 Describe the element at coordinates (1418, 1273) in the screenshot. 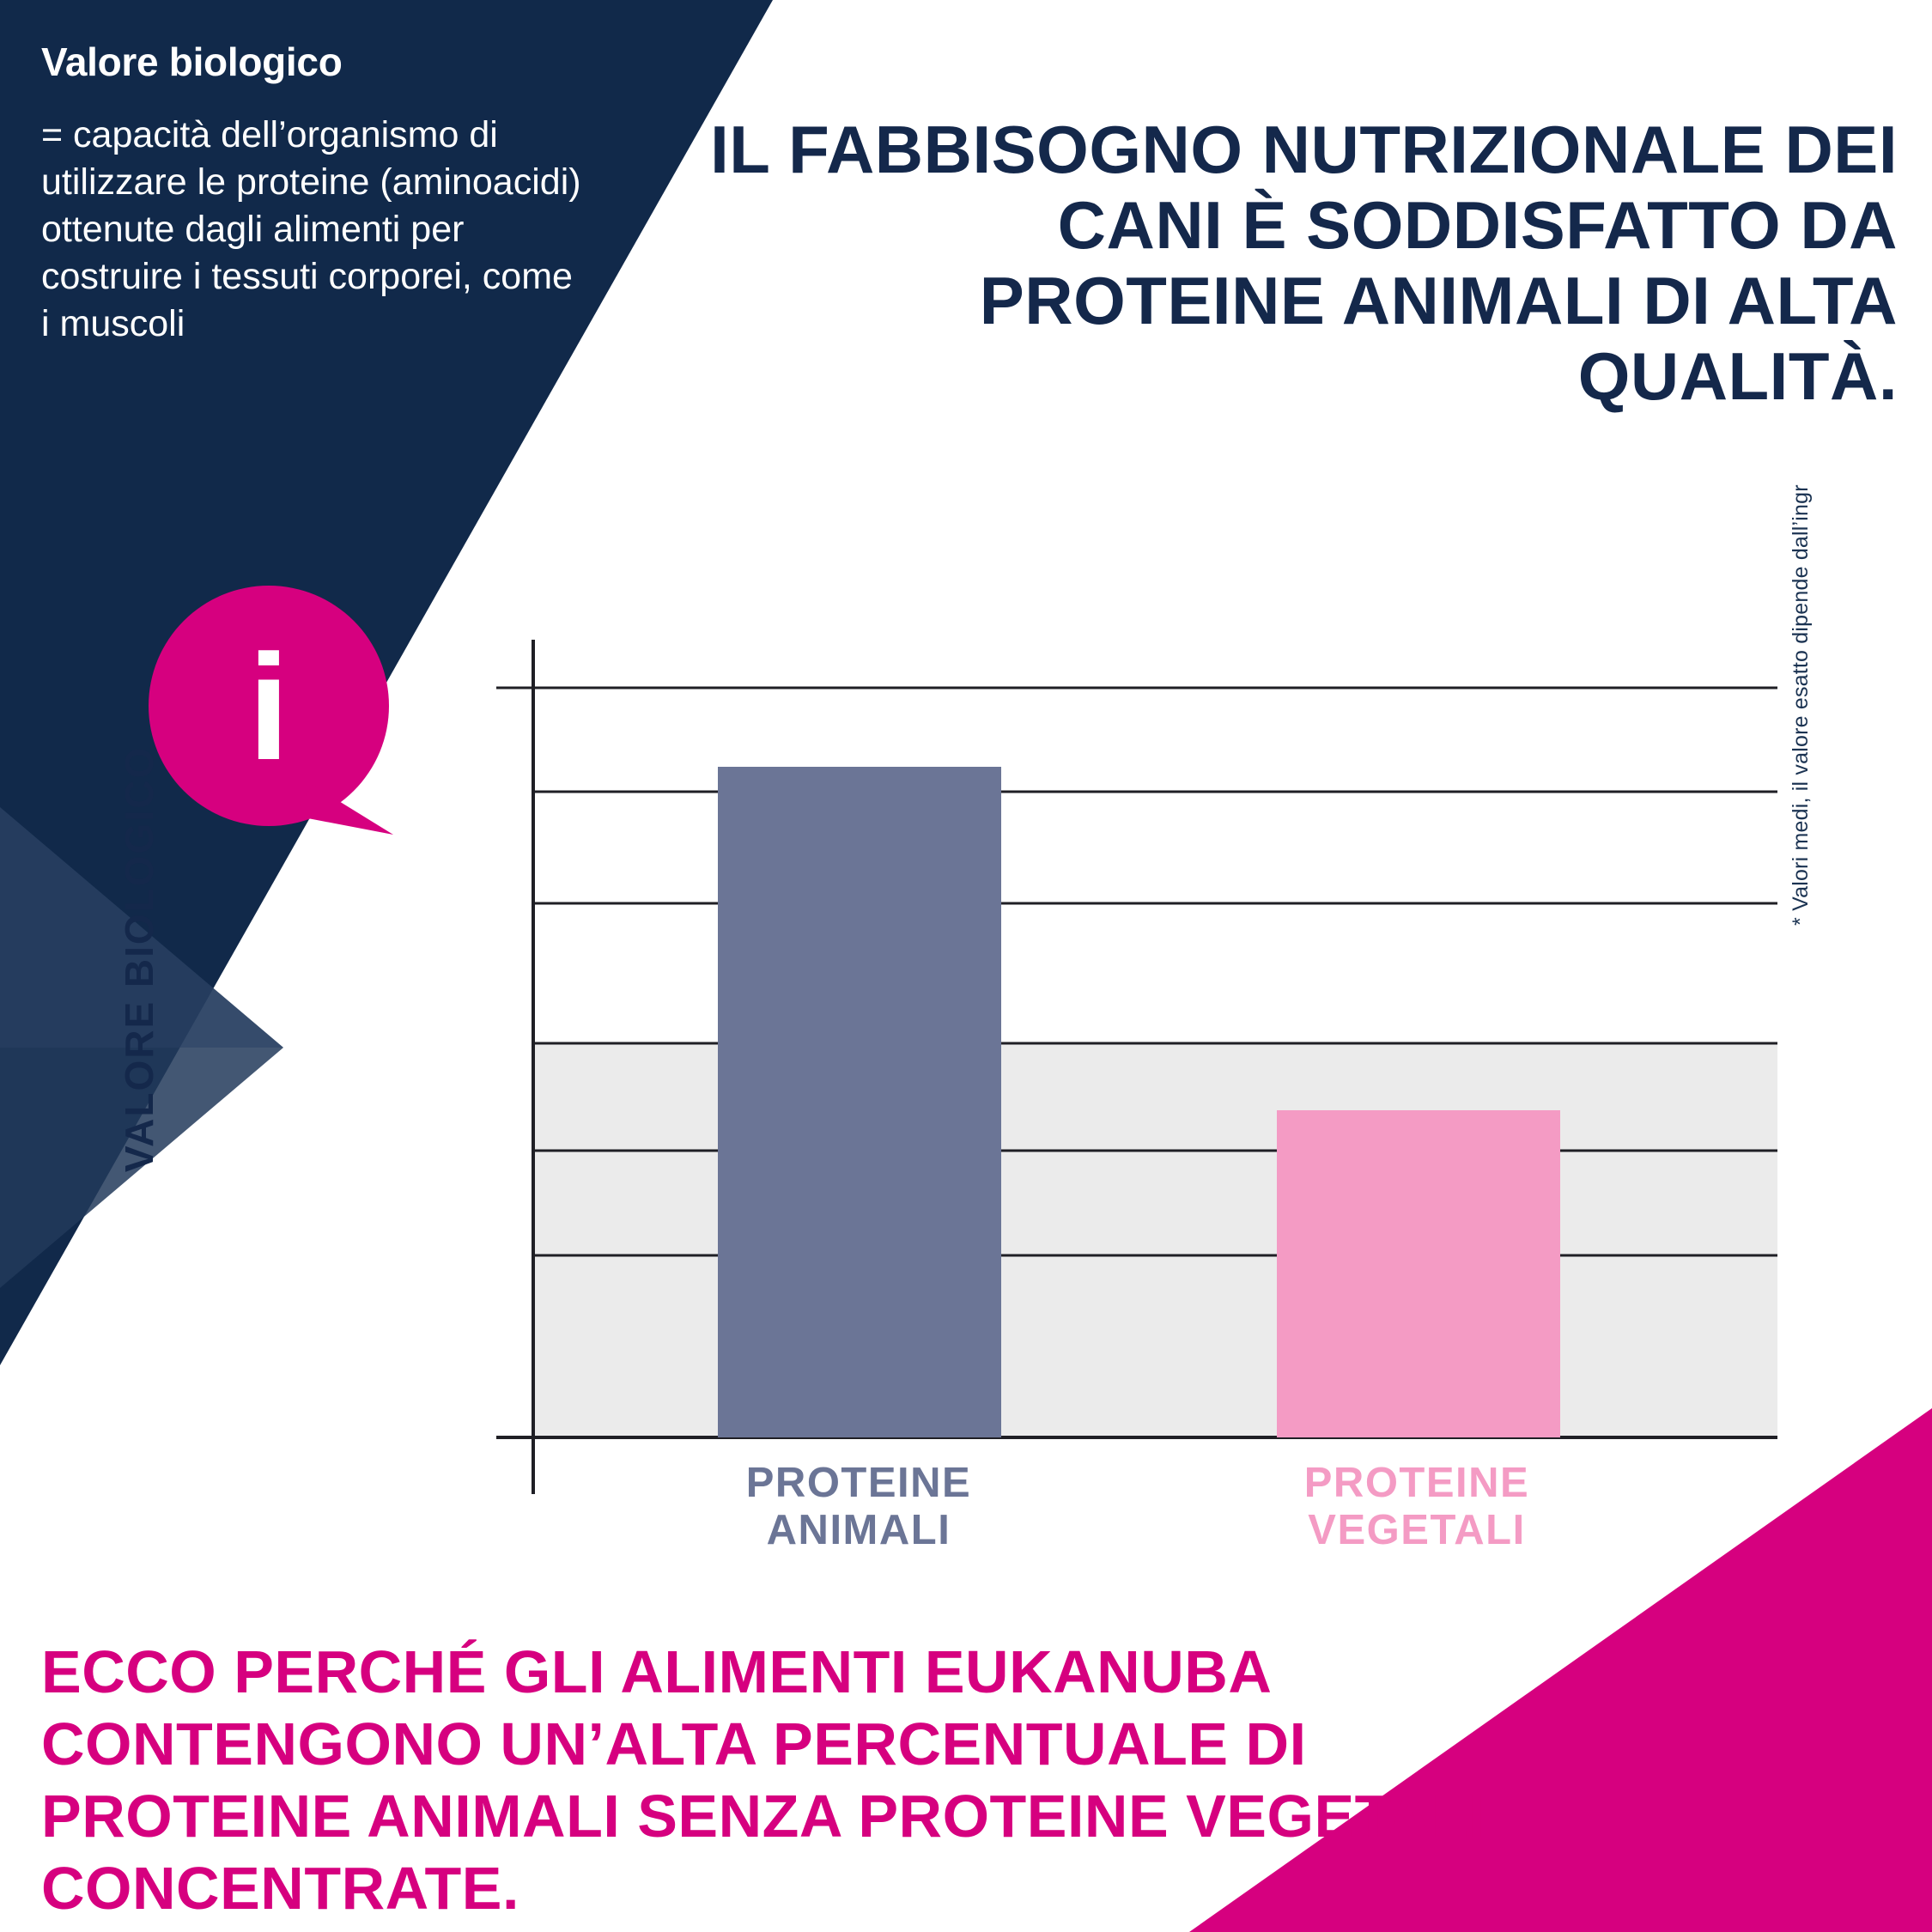

I see `bar-proteine-vegetali` at that location.